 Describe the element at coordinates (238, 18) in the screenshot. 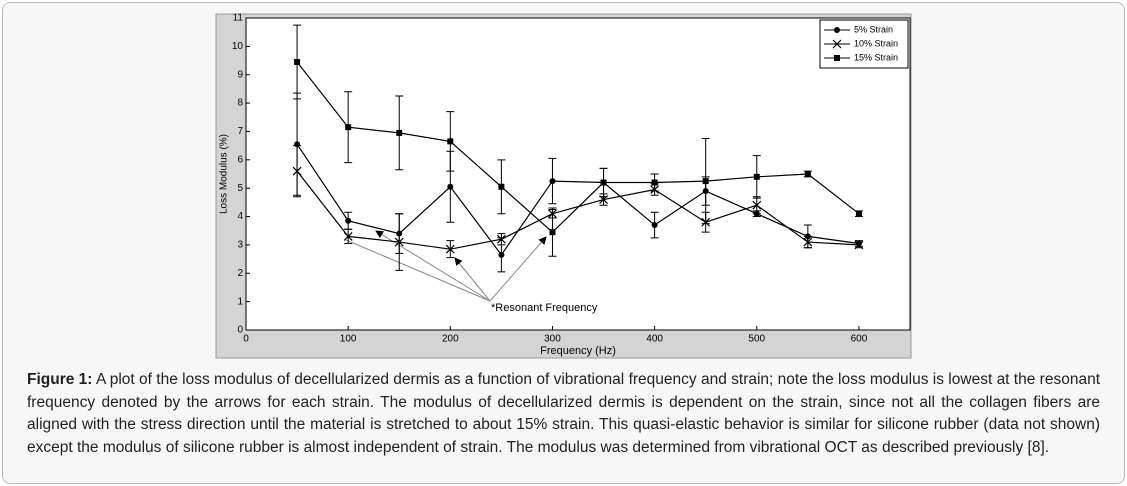

I see `y-tick-label: 11` at that location.